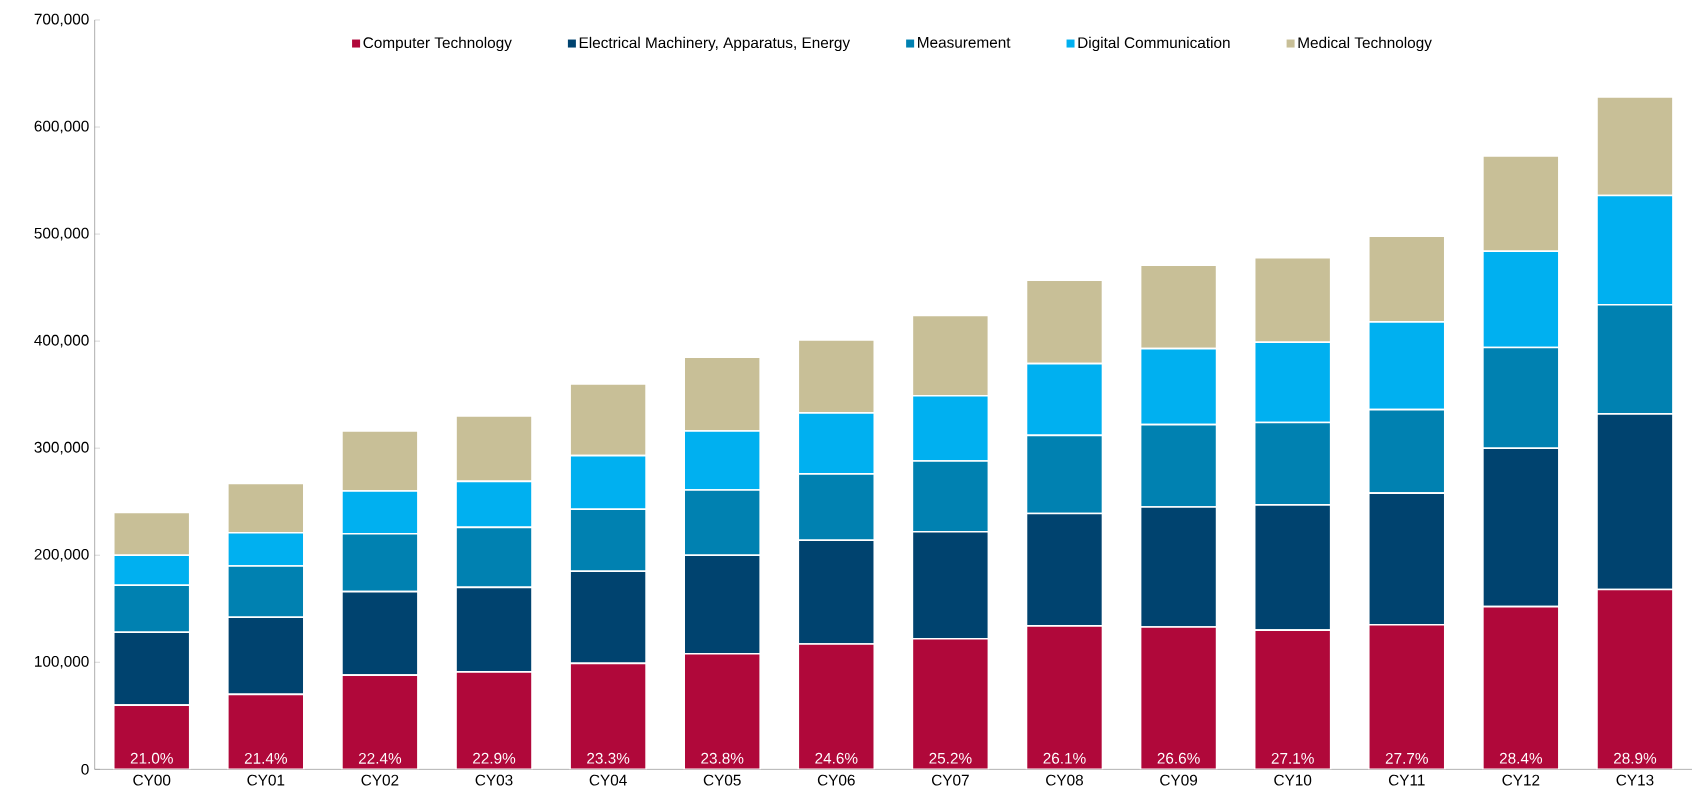 This screenshot has width=1692, height=806. I want to click on x-tick-label: CY13, so click(1635, 780).